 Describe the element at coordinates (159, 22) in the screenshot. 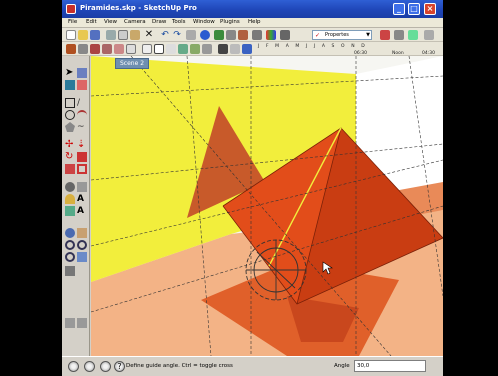

I see `menu-draw: Draw` at that location.